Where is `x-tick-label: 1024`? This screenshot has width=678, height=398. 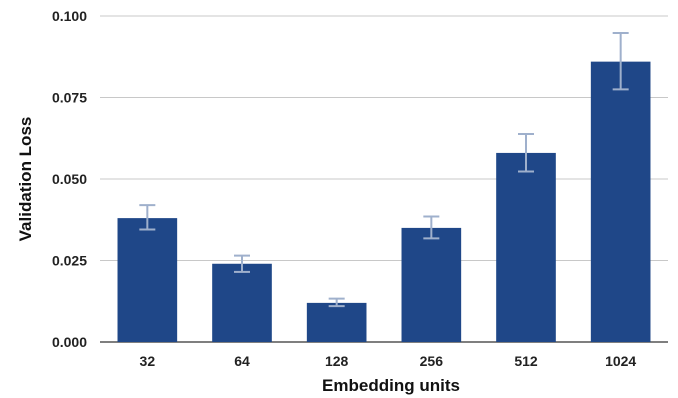 x-tick-label: 1024 is located at coordinates (620, 361).